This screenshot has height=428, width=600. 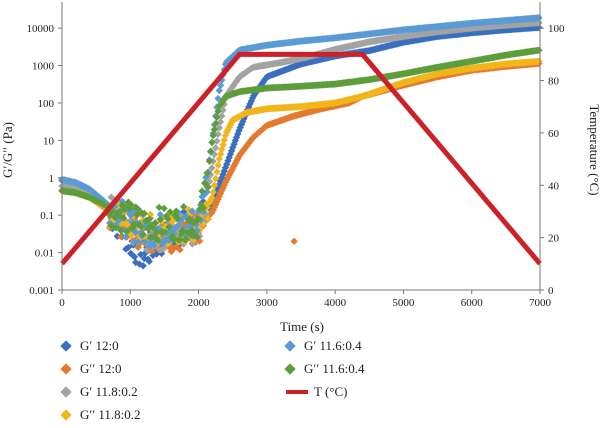 What do you see at coordinates (49, 141) in the screenshot?
I see `y-left-tick-label: 10` at bounding box center [49, 141].